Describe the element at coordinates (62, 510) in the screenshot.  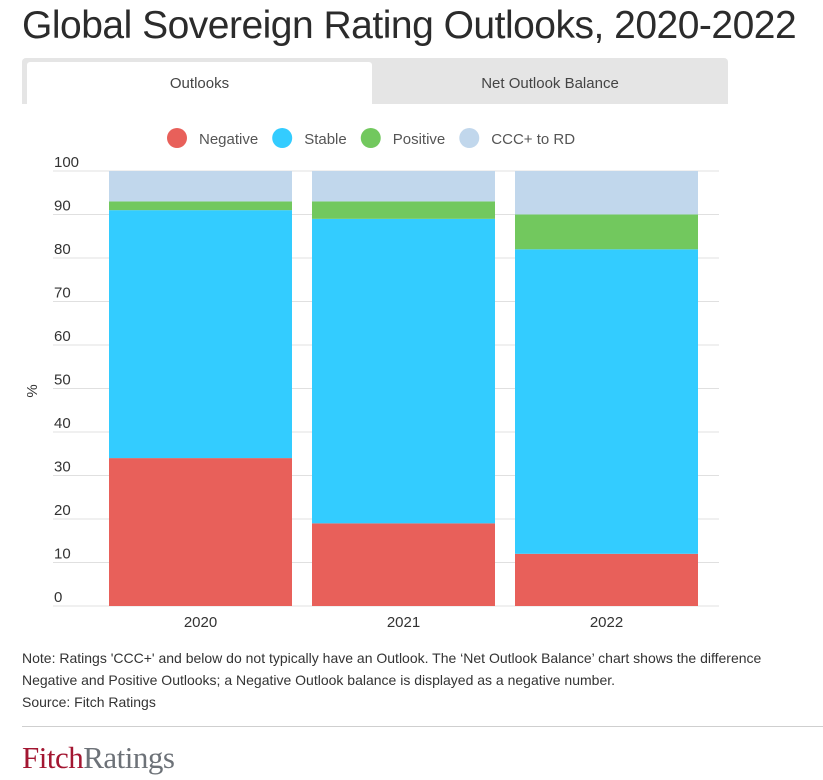
I see `y-tick-label: 20` at that location.